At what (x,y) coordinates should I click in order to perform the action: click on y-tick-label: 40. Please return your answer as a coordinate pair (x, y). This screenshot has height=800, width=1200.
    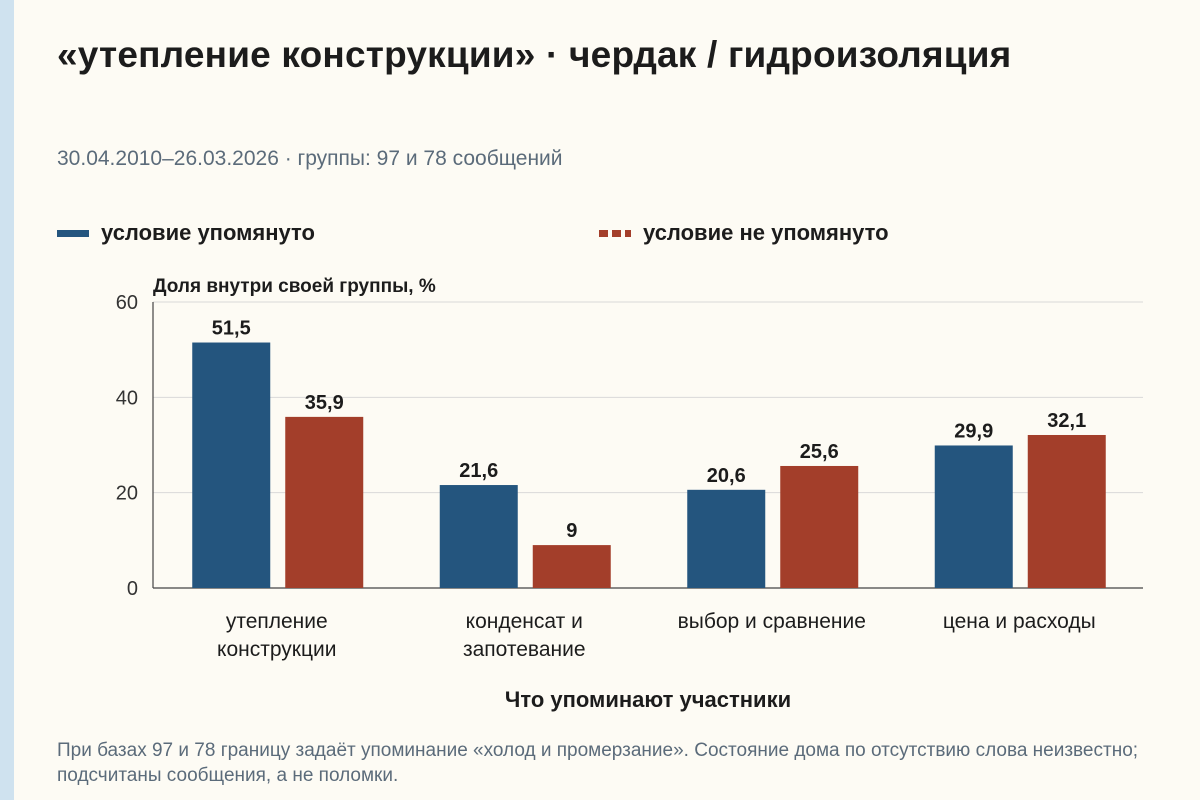
    Looking at the image, I should click on (127, 398).